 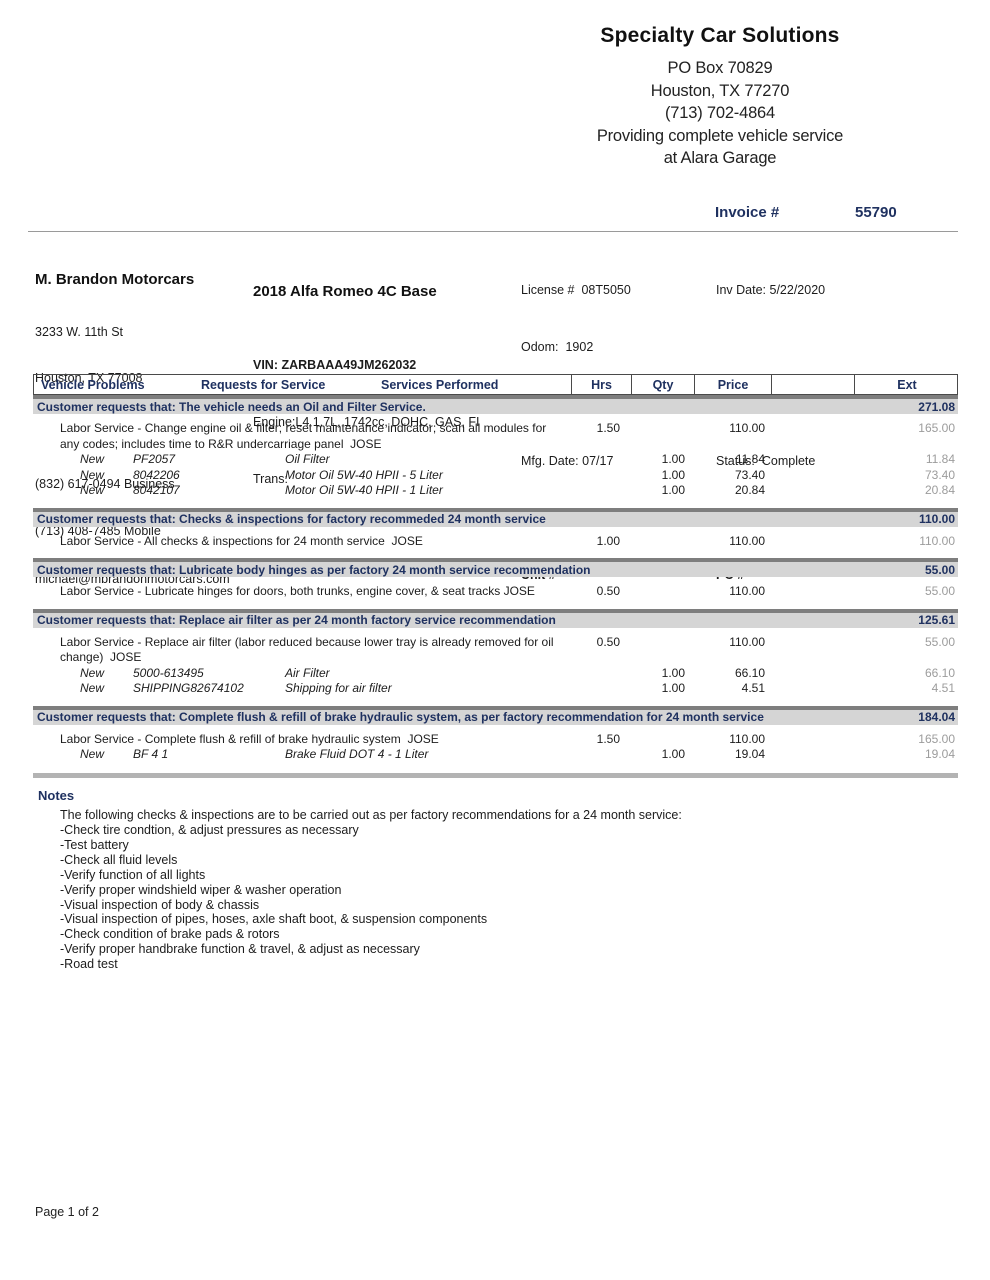 What do you see at coordinates (749, 672) in the screenshot?
I see `price-value: 66.10` at bounding box center [749, 672].